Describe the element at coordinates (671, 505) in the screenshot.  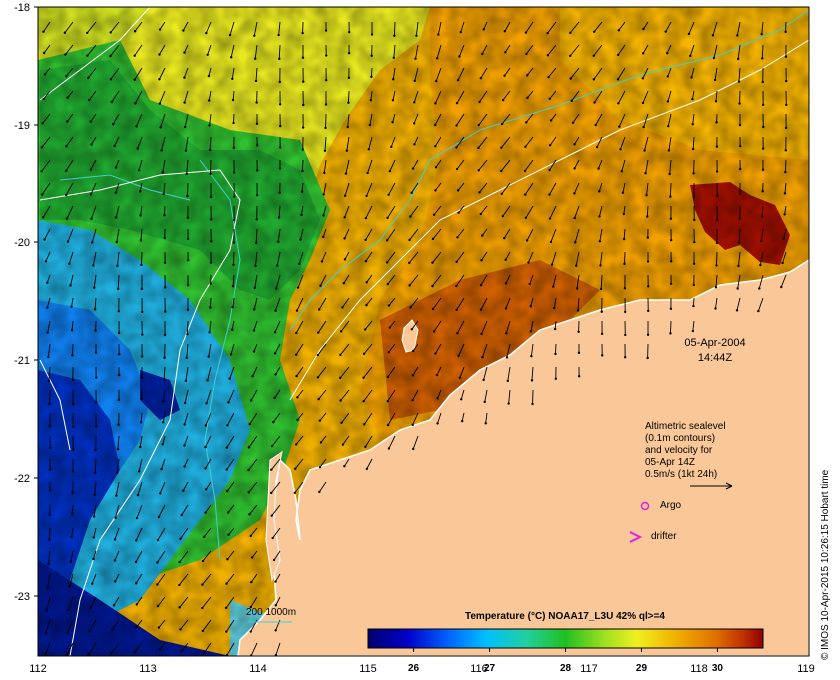
I see `argo-label: Argo` at that location.